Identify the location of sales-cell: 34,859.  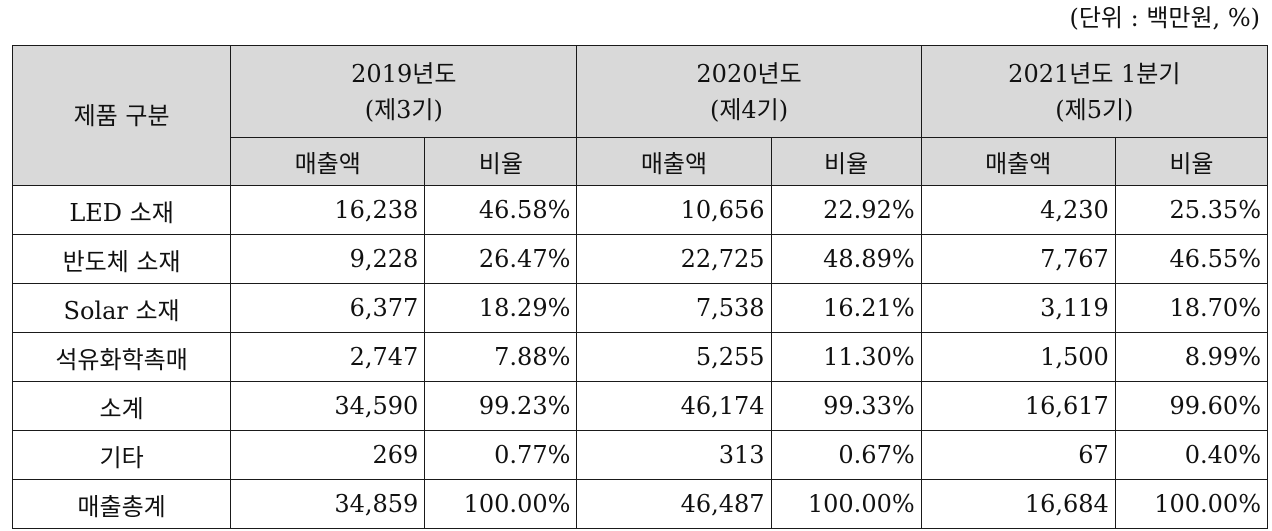
(328, 504).